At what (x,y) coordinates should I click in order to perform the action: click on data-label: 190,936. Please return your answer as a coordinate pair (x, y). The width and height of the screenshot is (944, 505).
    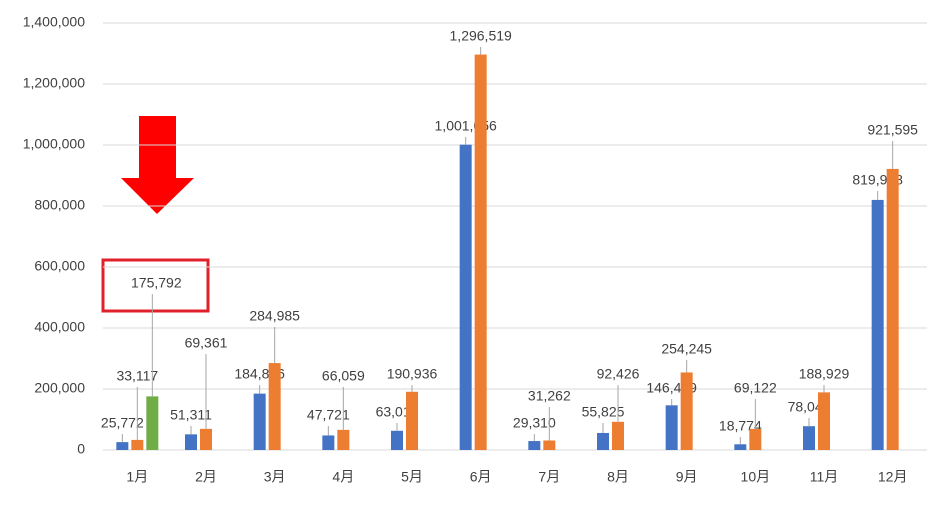
    Looking at the image, I should click on (412, 374).